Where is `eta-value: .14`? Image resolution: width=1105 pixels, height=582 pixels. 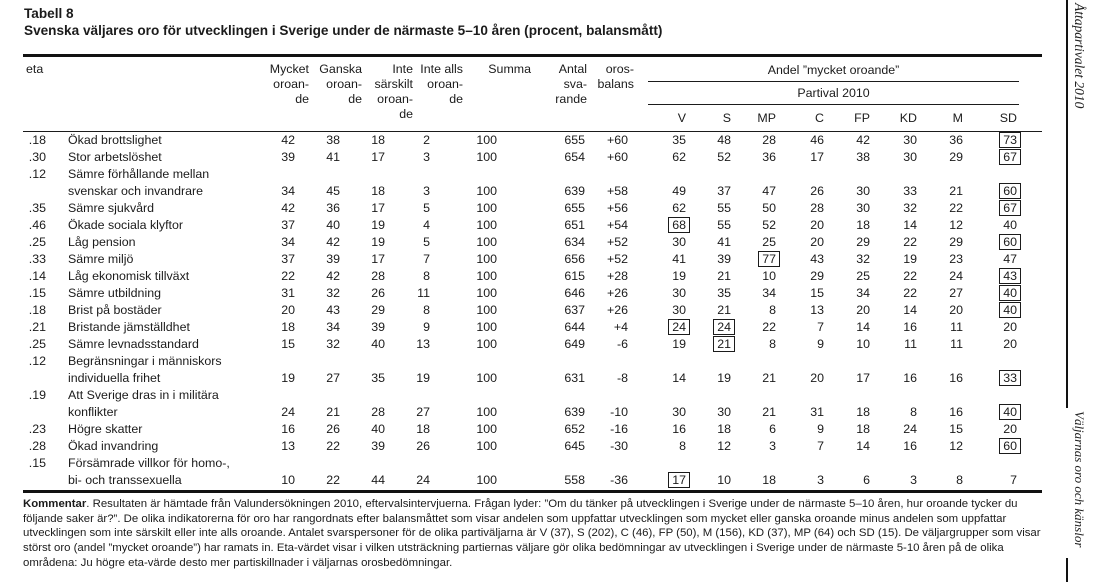
eta-value: .14 is located at coordinates (37, 275).